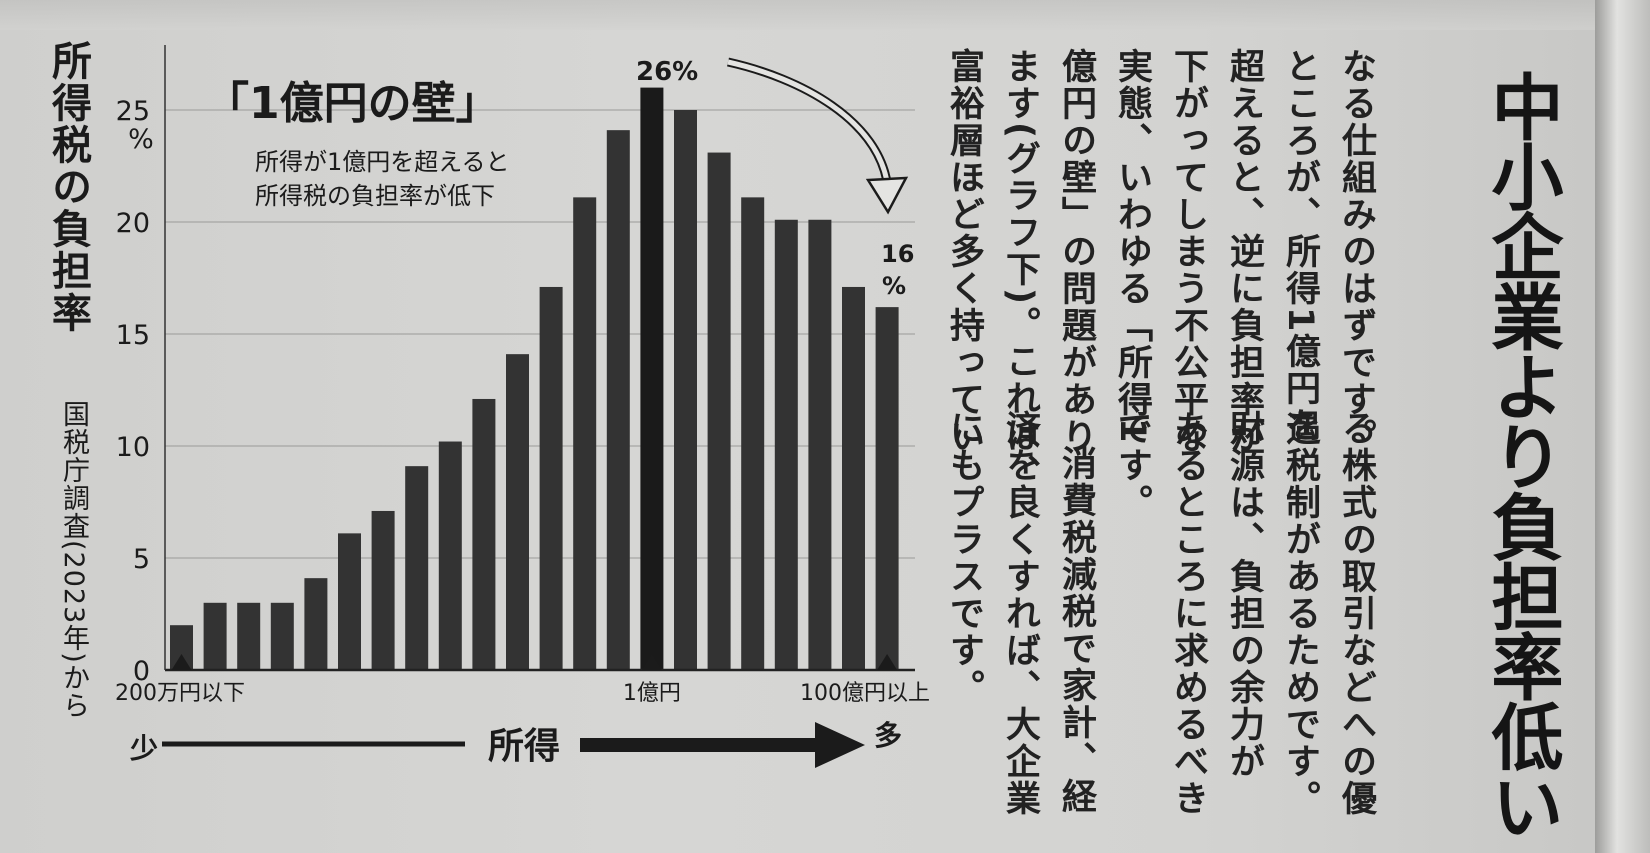  I want to click on y-tick-label: 10, so click(133, 447).